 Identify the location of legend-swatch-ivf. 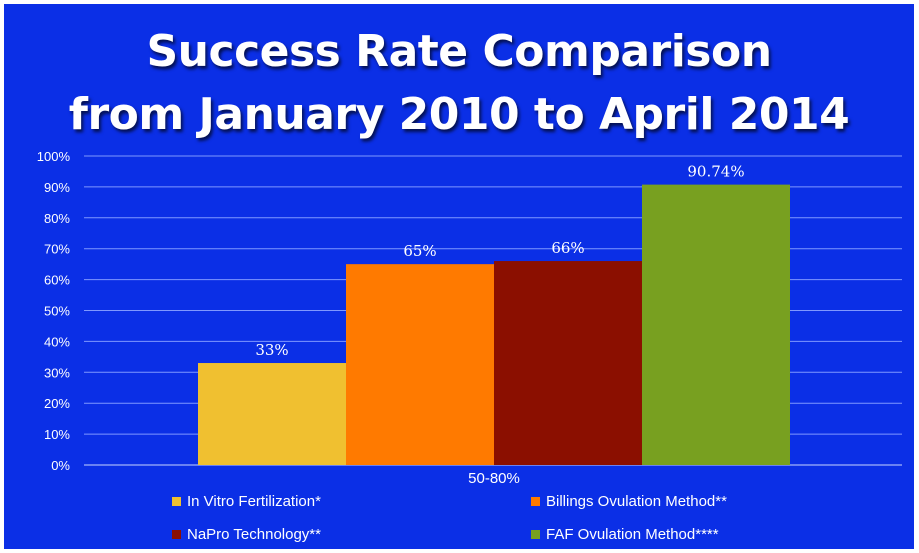
(176, 501).